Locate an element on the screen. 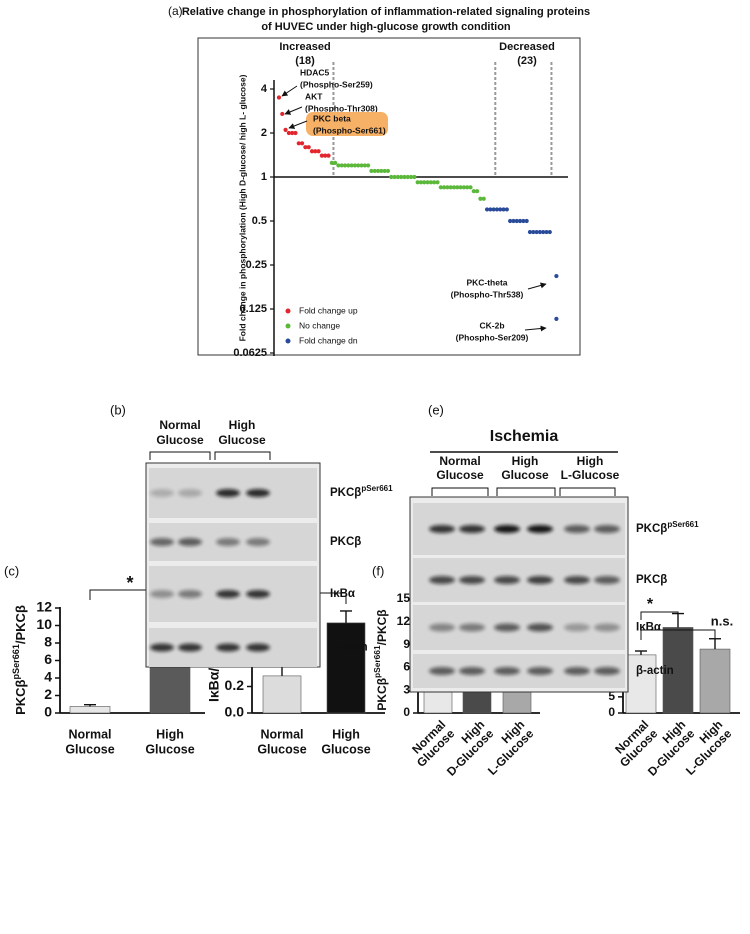  y-tick-label: 0.5 is located at coordinates (259, 221).